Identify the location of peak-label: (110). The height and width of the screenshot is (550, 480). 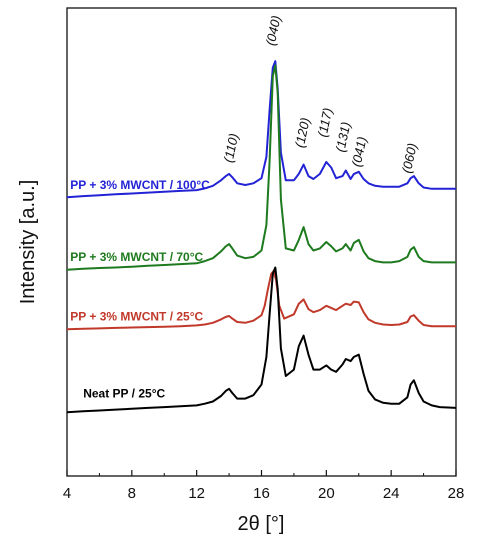
(231, 148).